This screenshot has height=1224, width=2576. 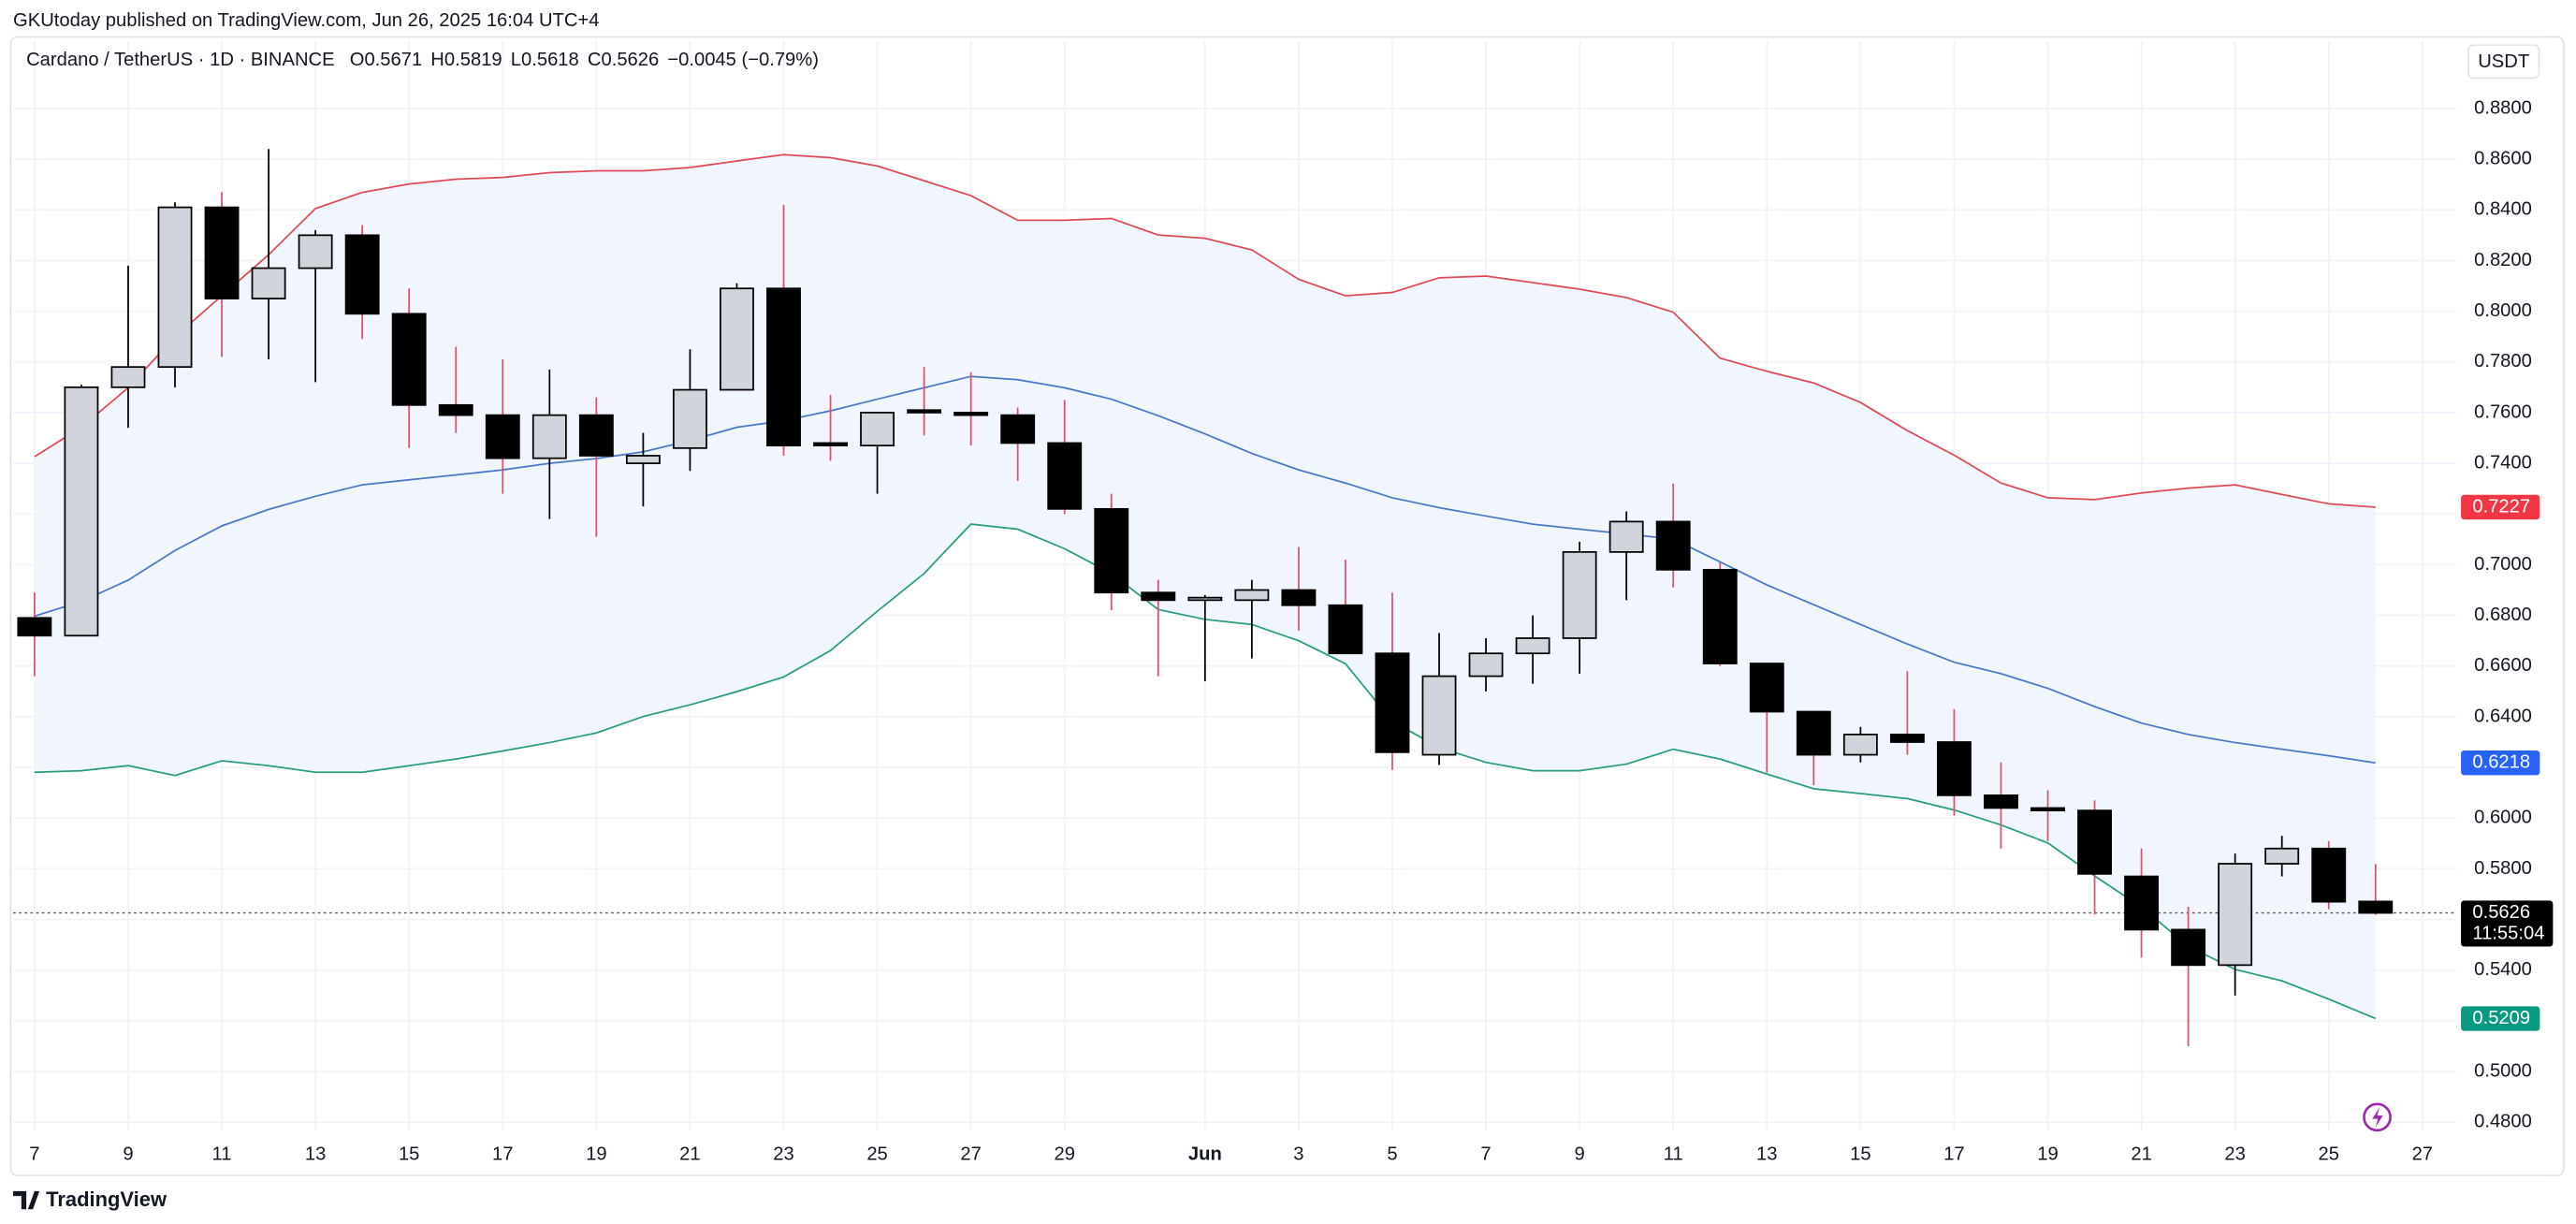 I want to click on x-tick-label: 13, so click(x=315, y=1154).